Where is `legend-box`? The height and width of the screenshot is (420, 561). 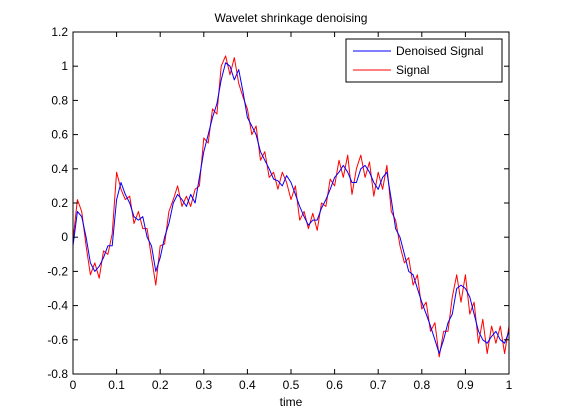
legend-box is located at coordinates (424, 60).